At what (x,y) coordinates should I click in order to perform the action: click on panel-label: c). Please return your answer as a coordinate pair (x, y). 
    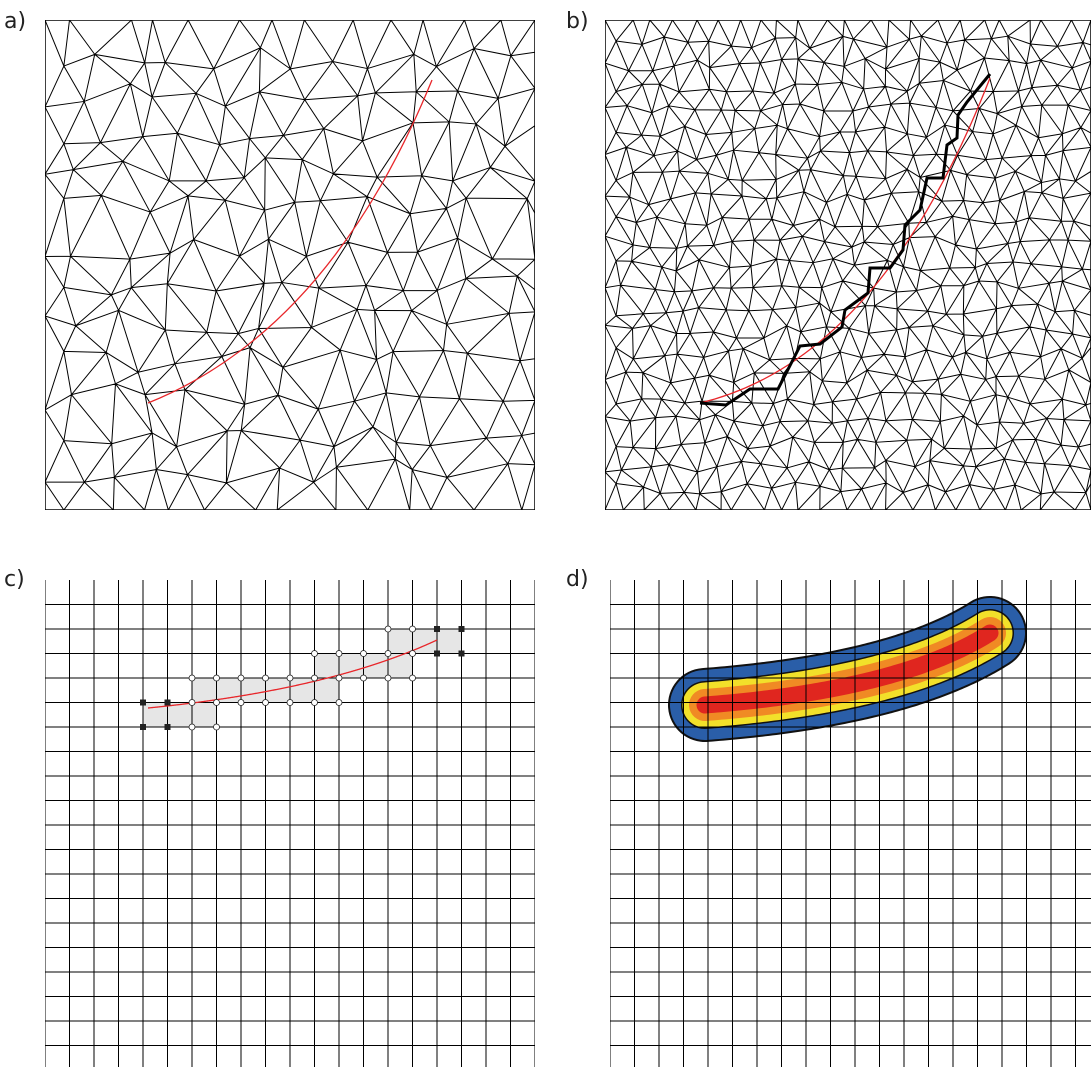
    Looking at the image, I should click on (14, 579).